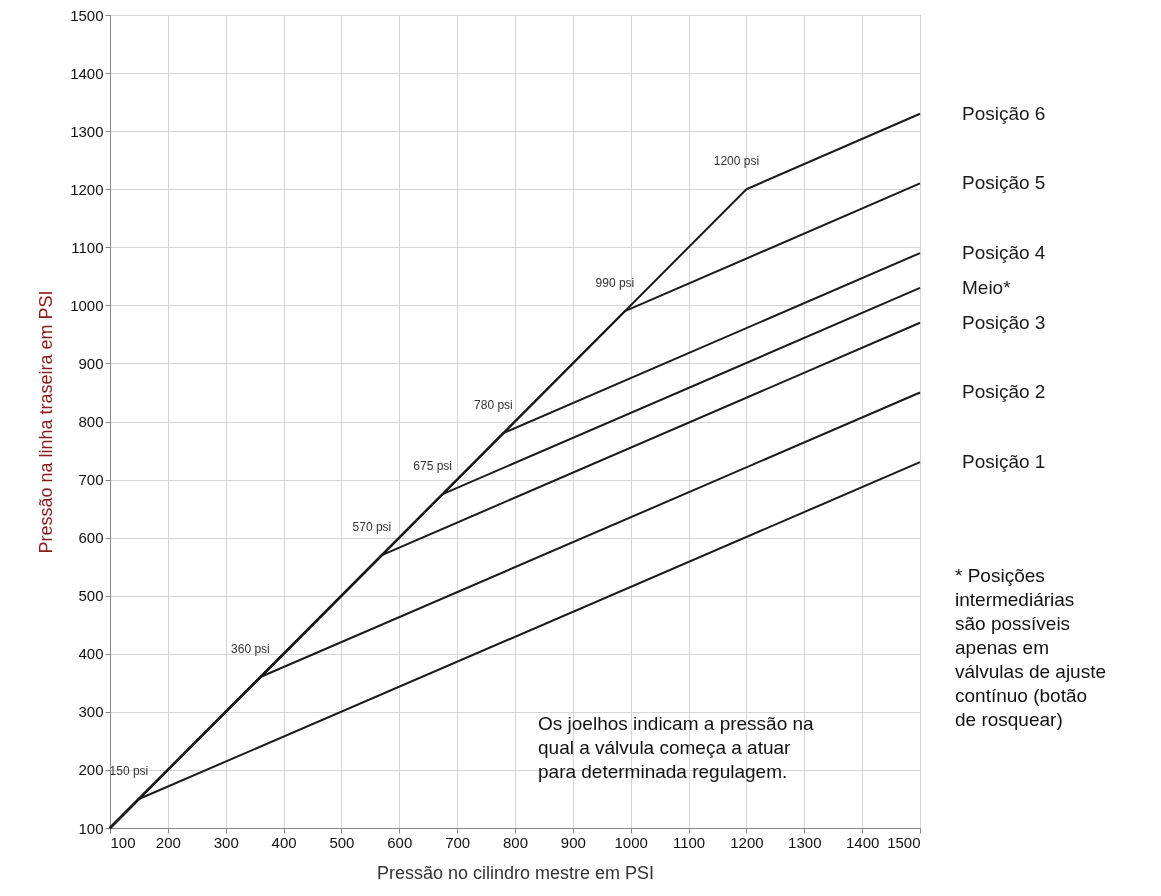  What do you see at coordinates (91, 363) in the screenshot?
I see `y-tick-label: 900` at bounding box center [91, 363].